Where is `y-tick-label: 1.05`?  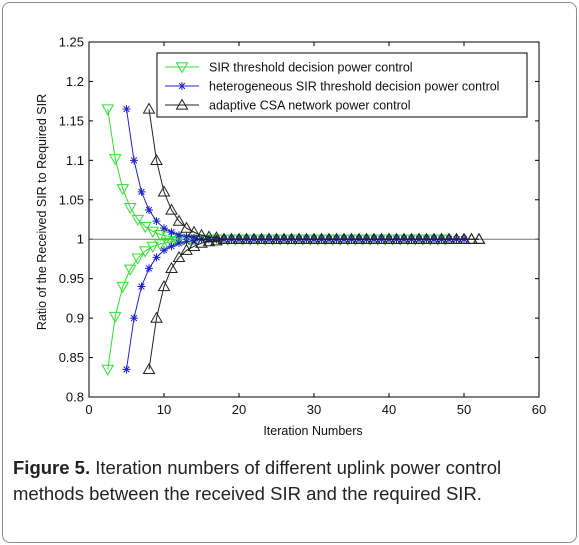 y-tick-label: 1.05 is located at coordinates (71, 199).